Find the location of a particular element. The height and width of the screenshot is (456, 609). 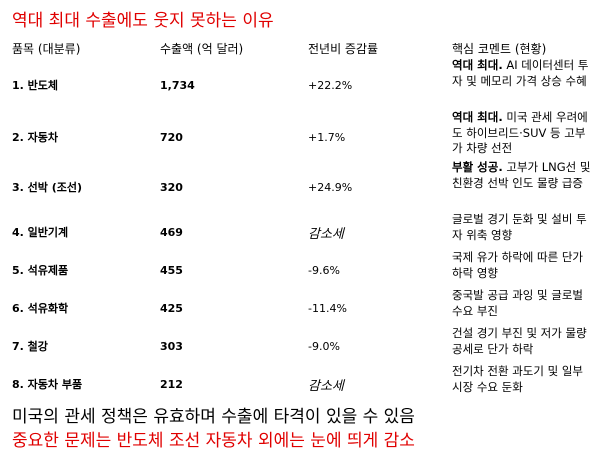

export-value: 720 is located at coordinates (171, 137).